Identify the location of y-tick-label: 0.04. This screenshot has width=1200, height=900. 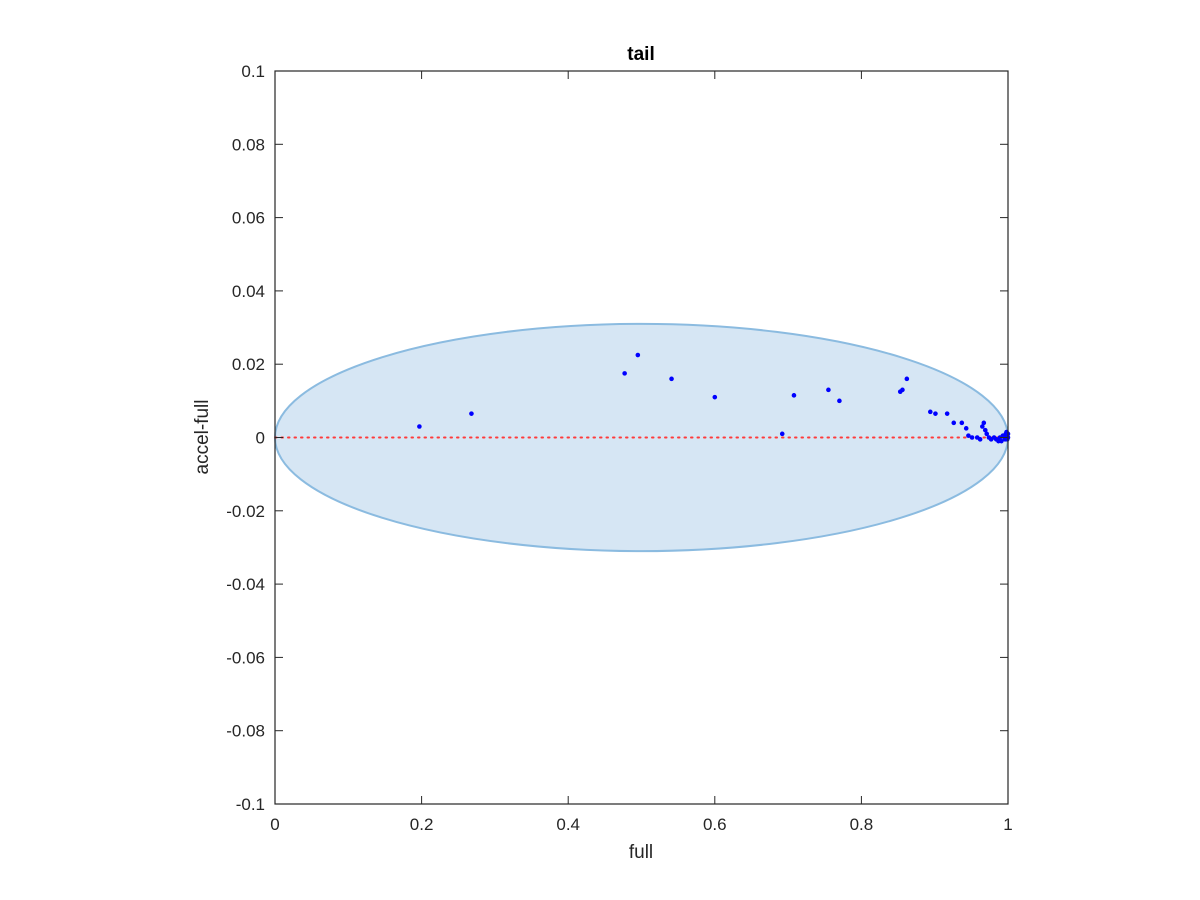
(248, 291).